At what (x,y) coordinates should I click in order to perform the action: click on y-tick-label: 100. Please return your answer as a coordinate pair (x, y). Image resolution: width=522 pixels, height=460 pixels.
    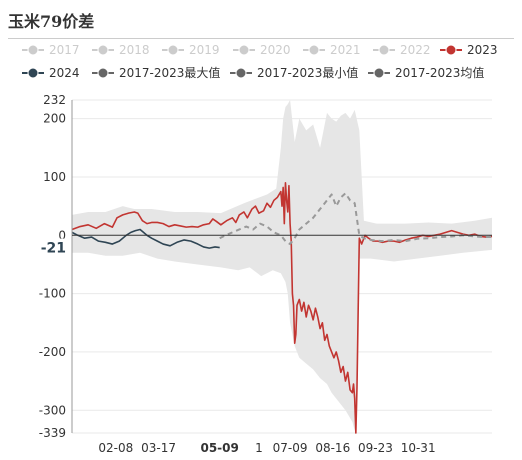
    Looking at the image, I should click on (54, 177).